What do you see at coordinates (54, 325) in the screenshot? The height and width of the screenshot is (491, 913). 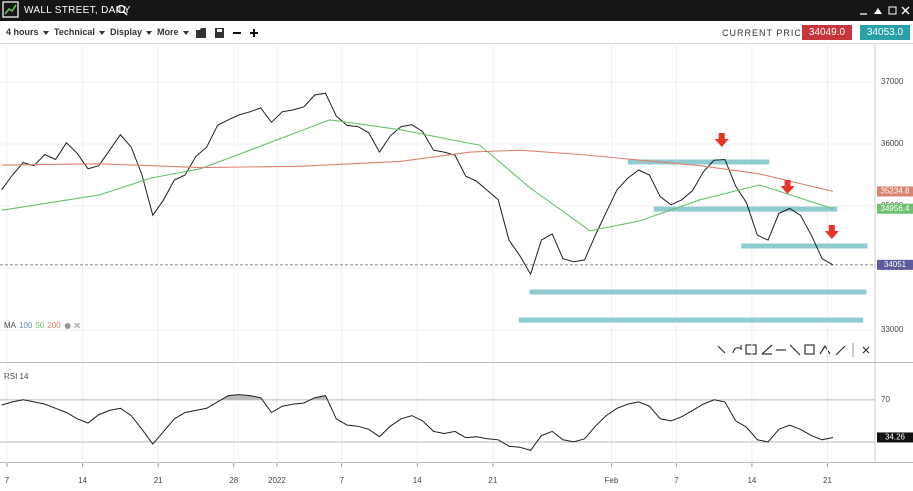 I see `legend-entry: 200` at bounding box center [54, 325].